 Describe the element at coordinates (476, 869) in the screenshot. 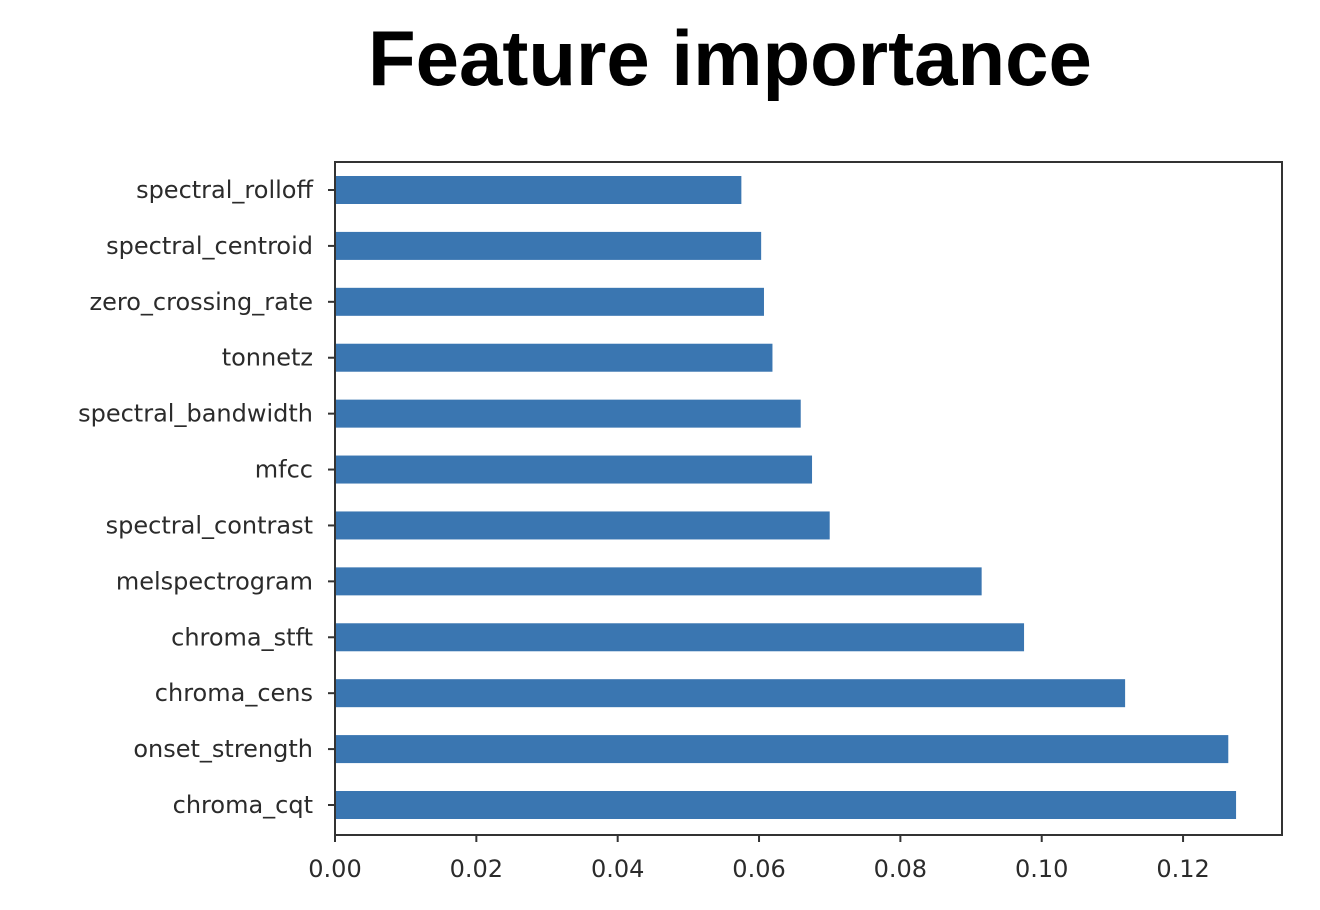

I see `x-tick-label: 0.02` at that location.